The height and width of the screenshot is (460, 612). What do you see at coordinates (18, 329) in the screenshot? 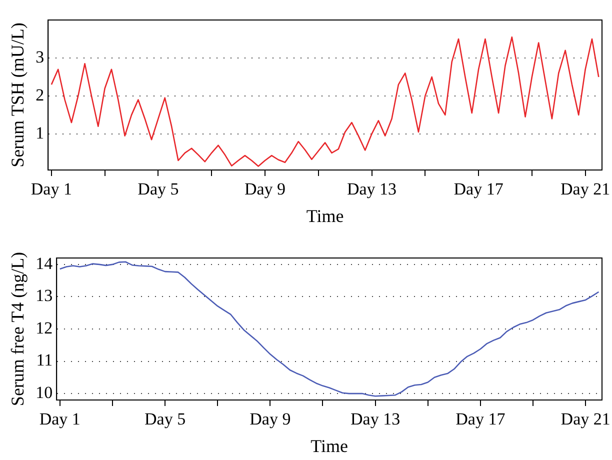
I see `y-axis-title: Serum free T4 (ng/L)` at bounding box center [18, 329].